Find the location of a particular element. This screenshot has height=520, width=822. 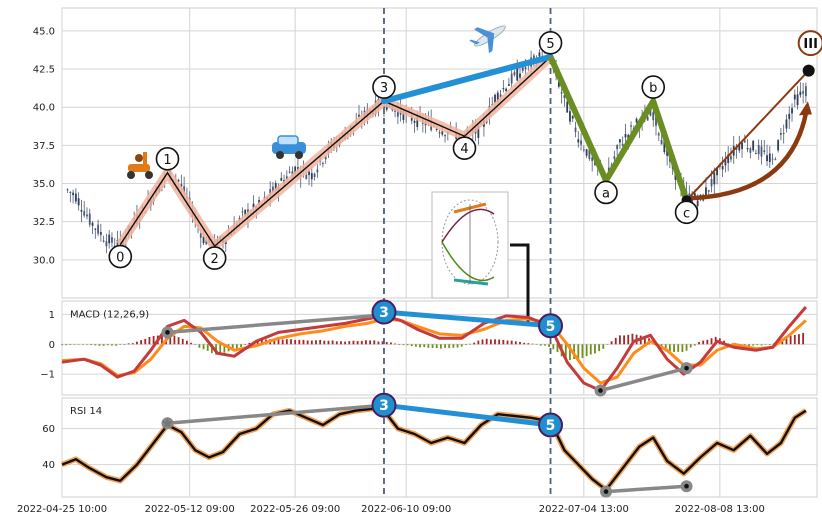

rsi-wave-badge is located at coordinates (384, 405).